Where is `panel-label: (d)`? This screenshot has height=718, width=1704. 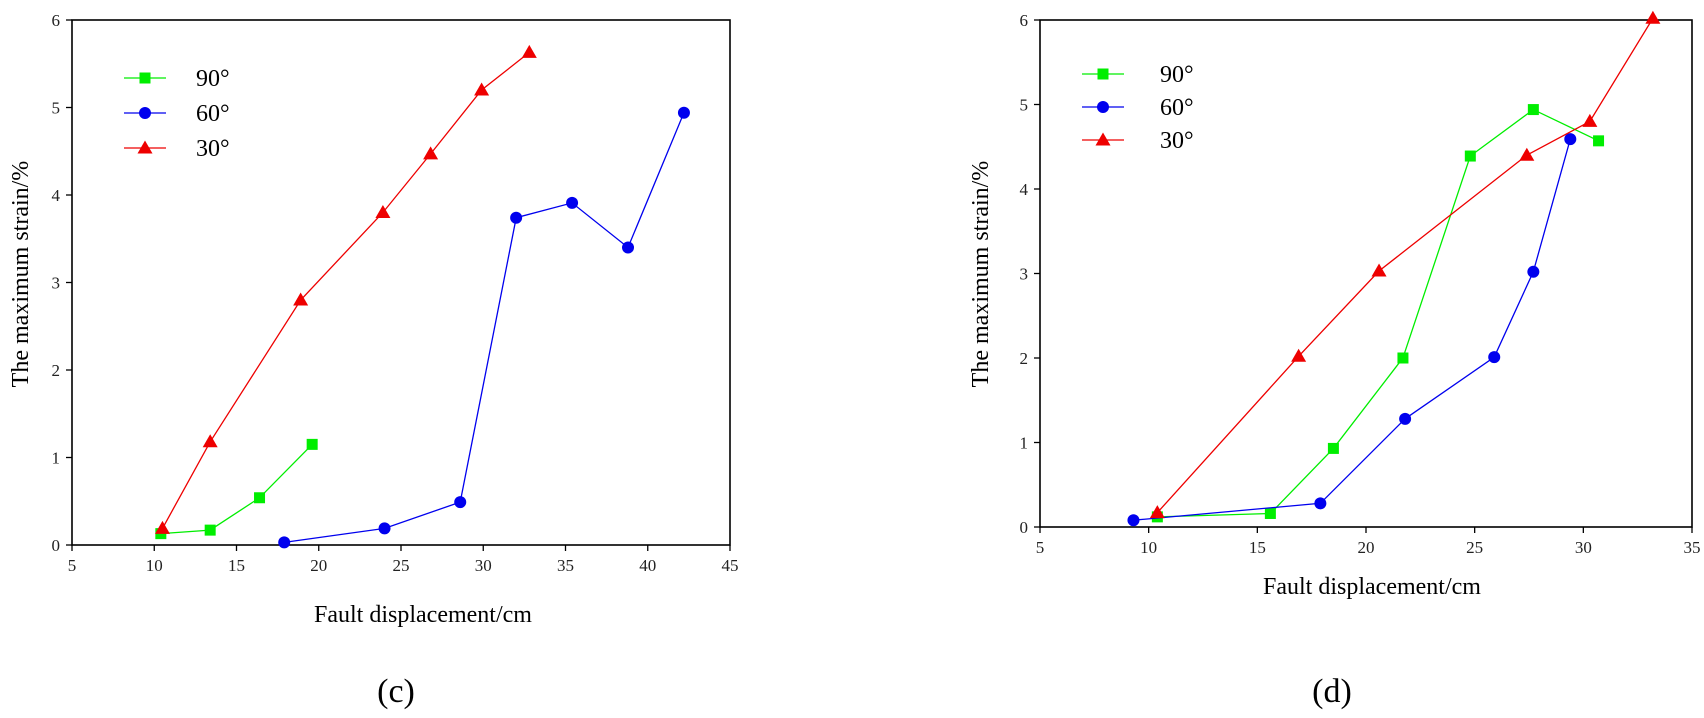
panel-label: (d) is located at coordinates (1332, 691).